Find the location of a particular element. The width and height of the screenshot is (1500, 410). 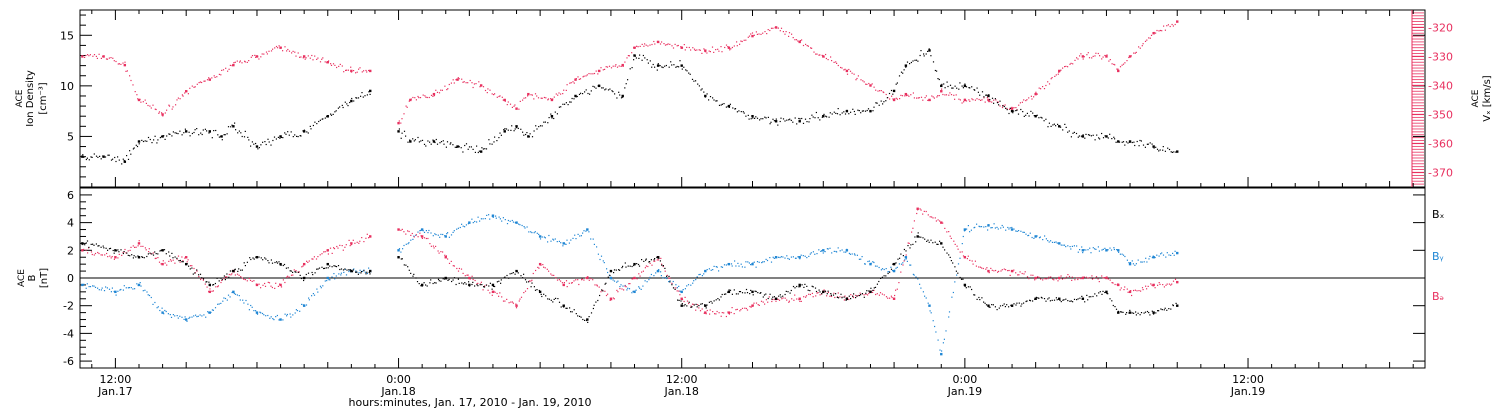

vx-point is located at coordinates (82, 56).